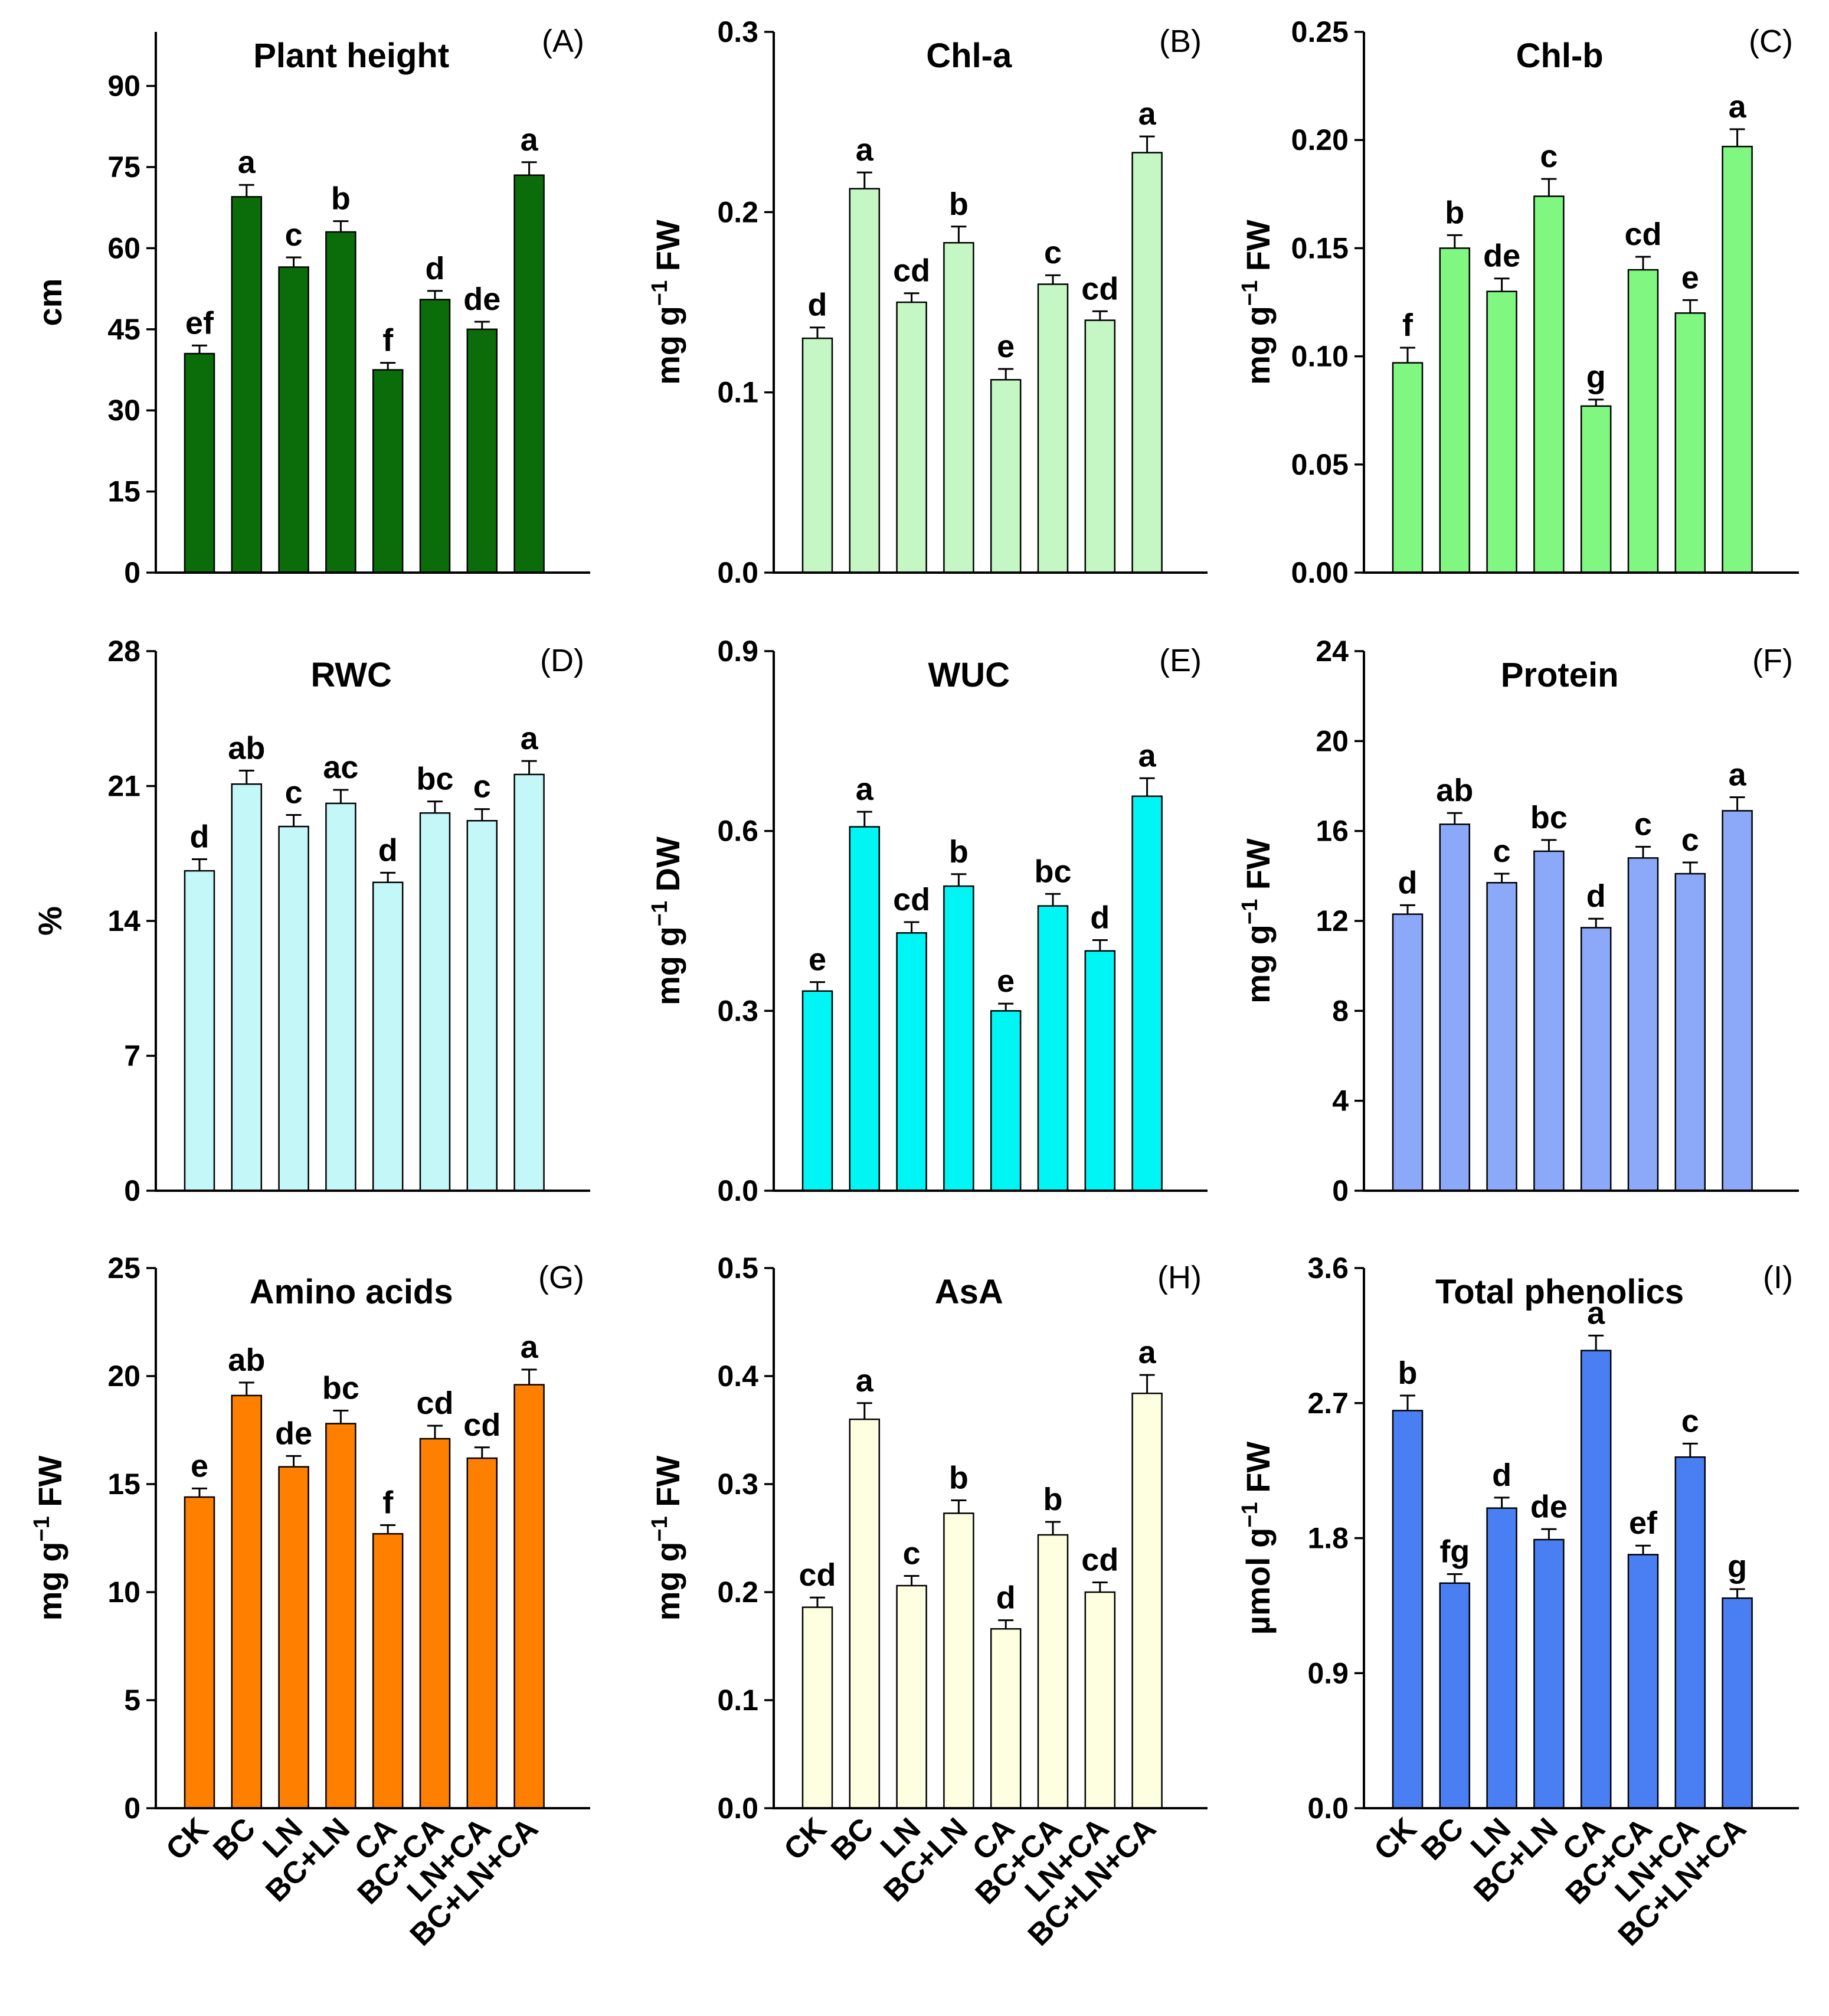 Image resolution: width=1829 pixels, height=2016 pixels. I want to click on significance-letter: e, so click(1690, 277).